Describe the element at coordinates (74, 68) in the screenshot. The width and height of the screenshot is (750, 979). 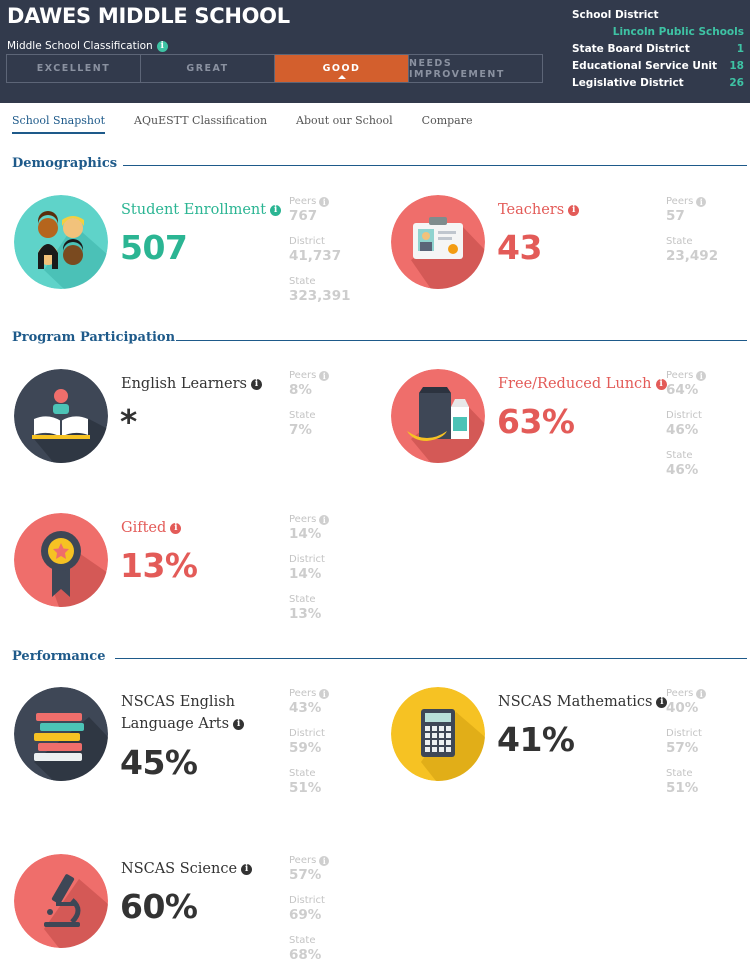
I see `classification-excellent: EXCELLENT` at that location.